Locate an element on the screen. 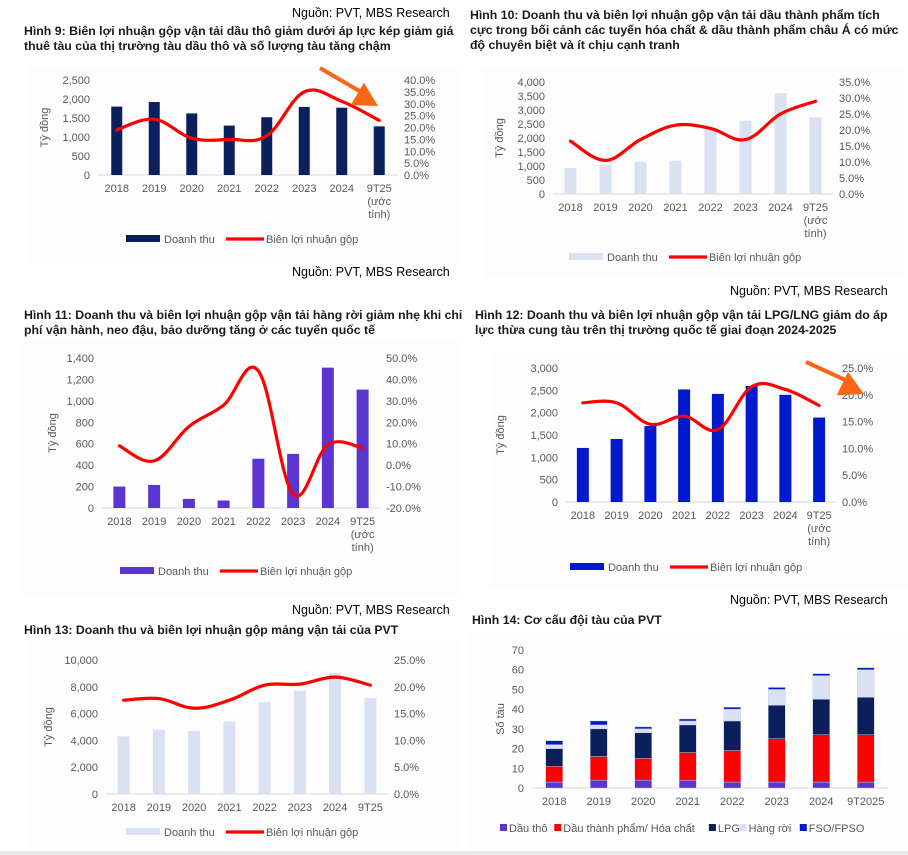  y-tick-label: 200 is located at coordinates (85, 488).